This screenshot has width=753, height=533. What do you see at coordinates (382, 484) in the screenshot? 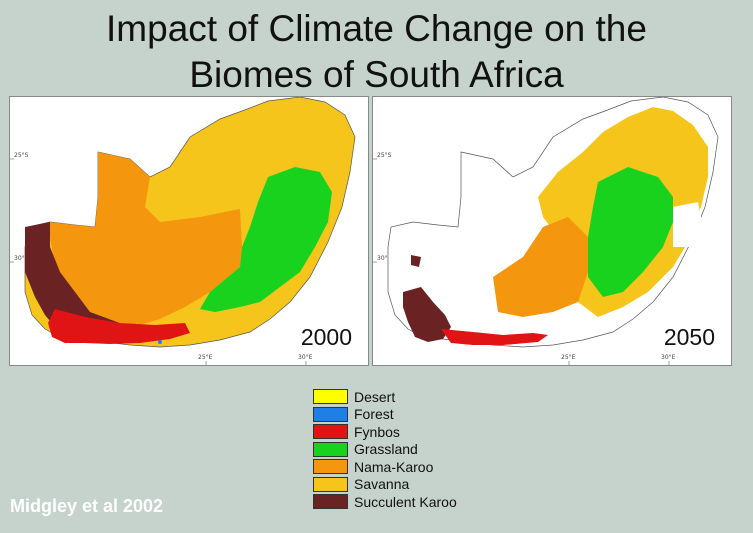
I see `legend-label-savanna: Savanna` at bounding box center [382, 484].